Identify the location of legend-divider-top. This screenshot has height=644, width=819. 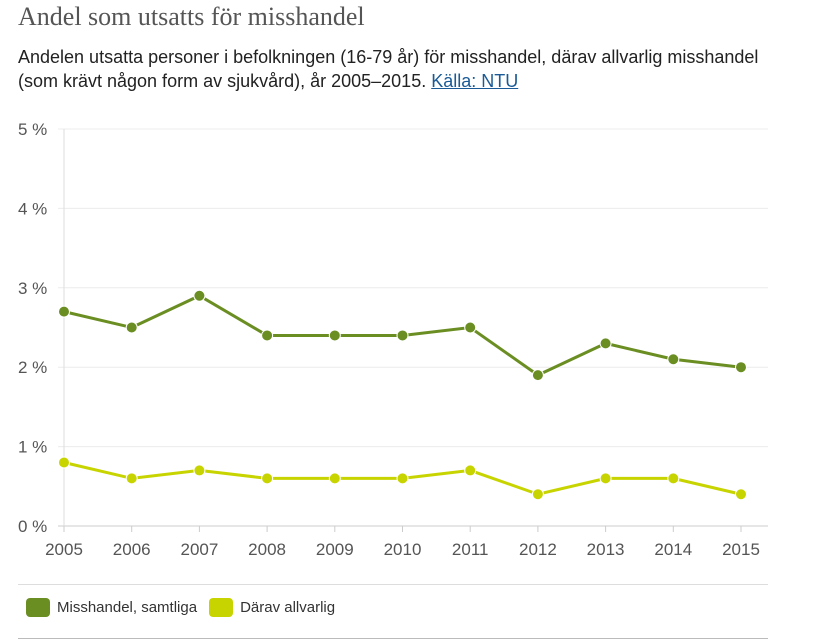
(393, 584).